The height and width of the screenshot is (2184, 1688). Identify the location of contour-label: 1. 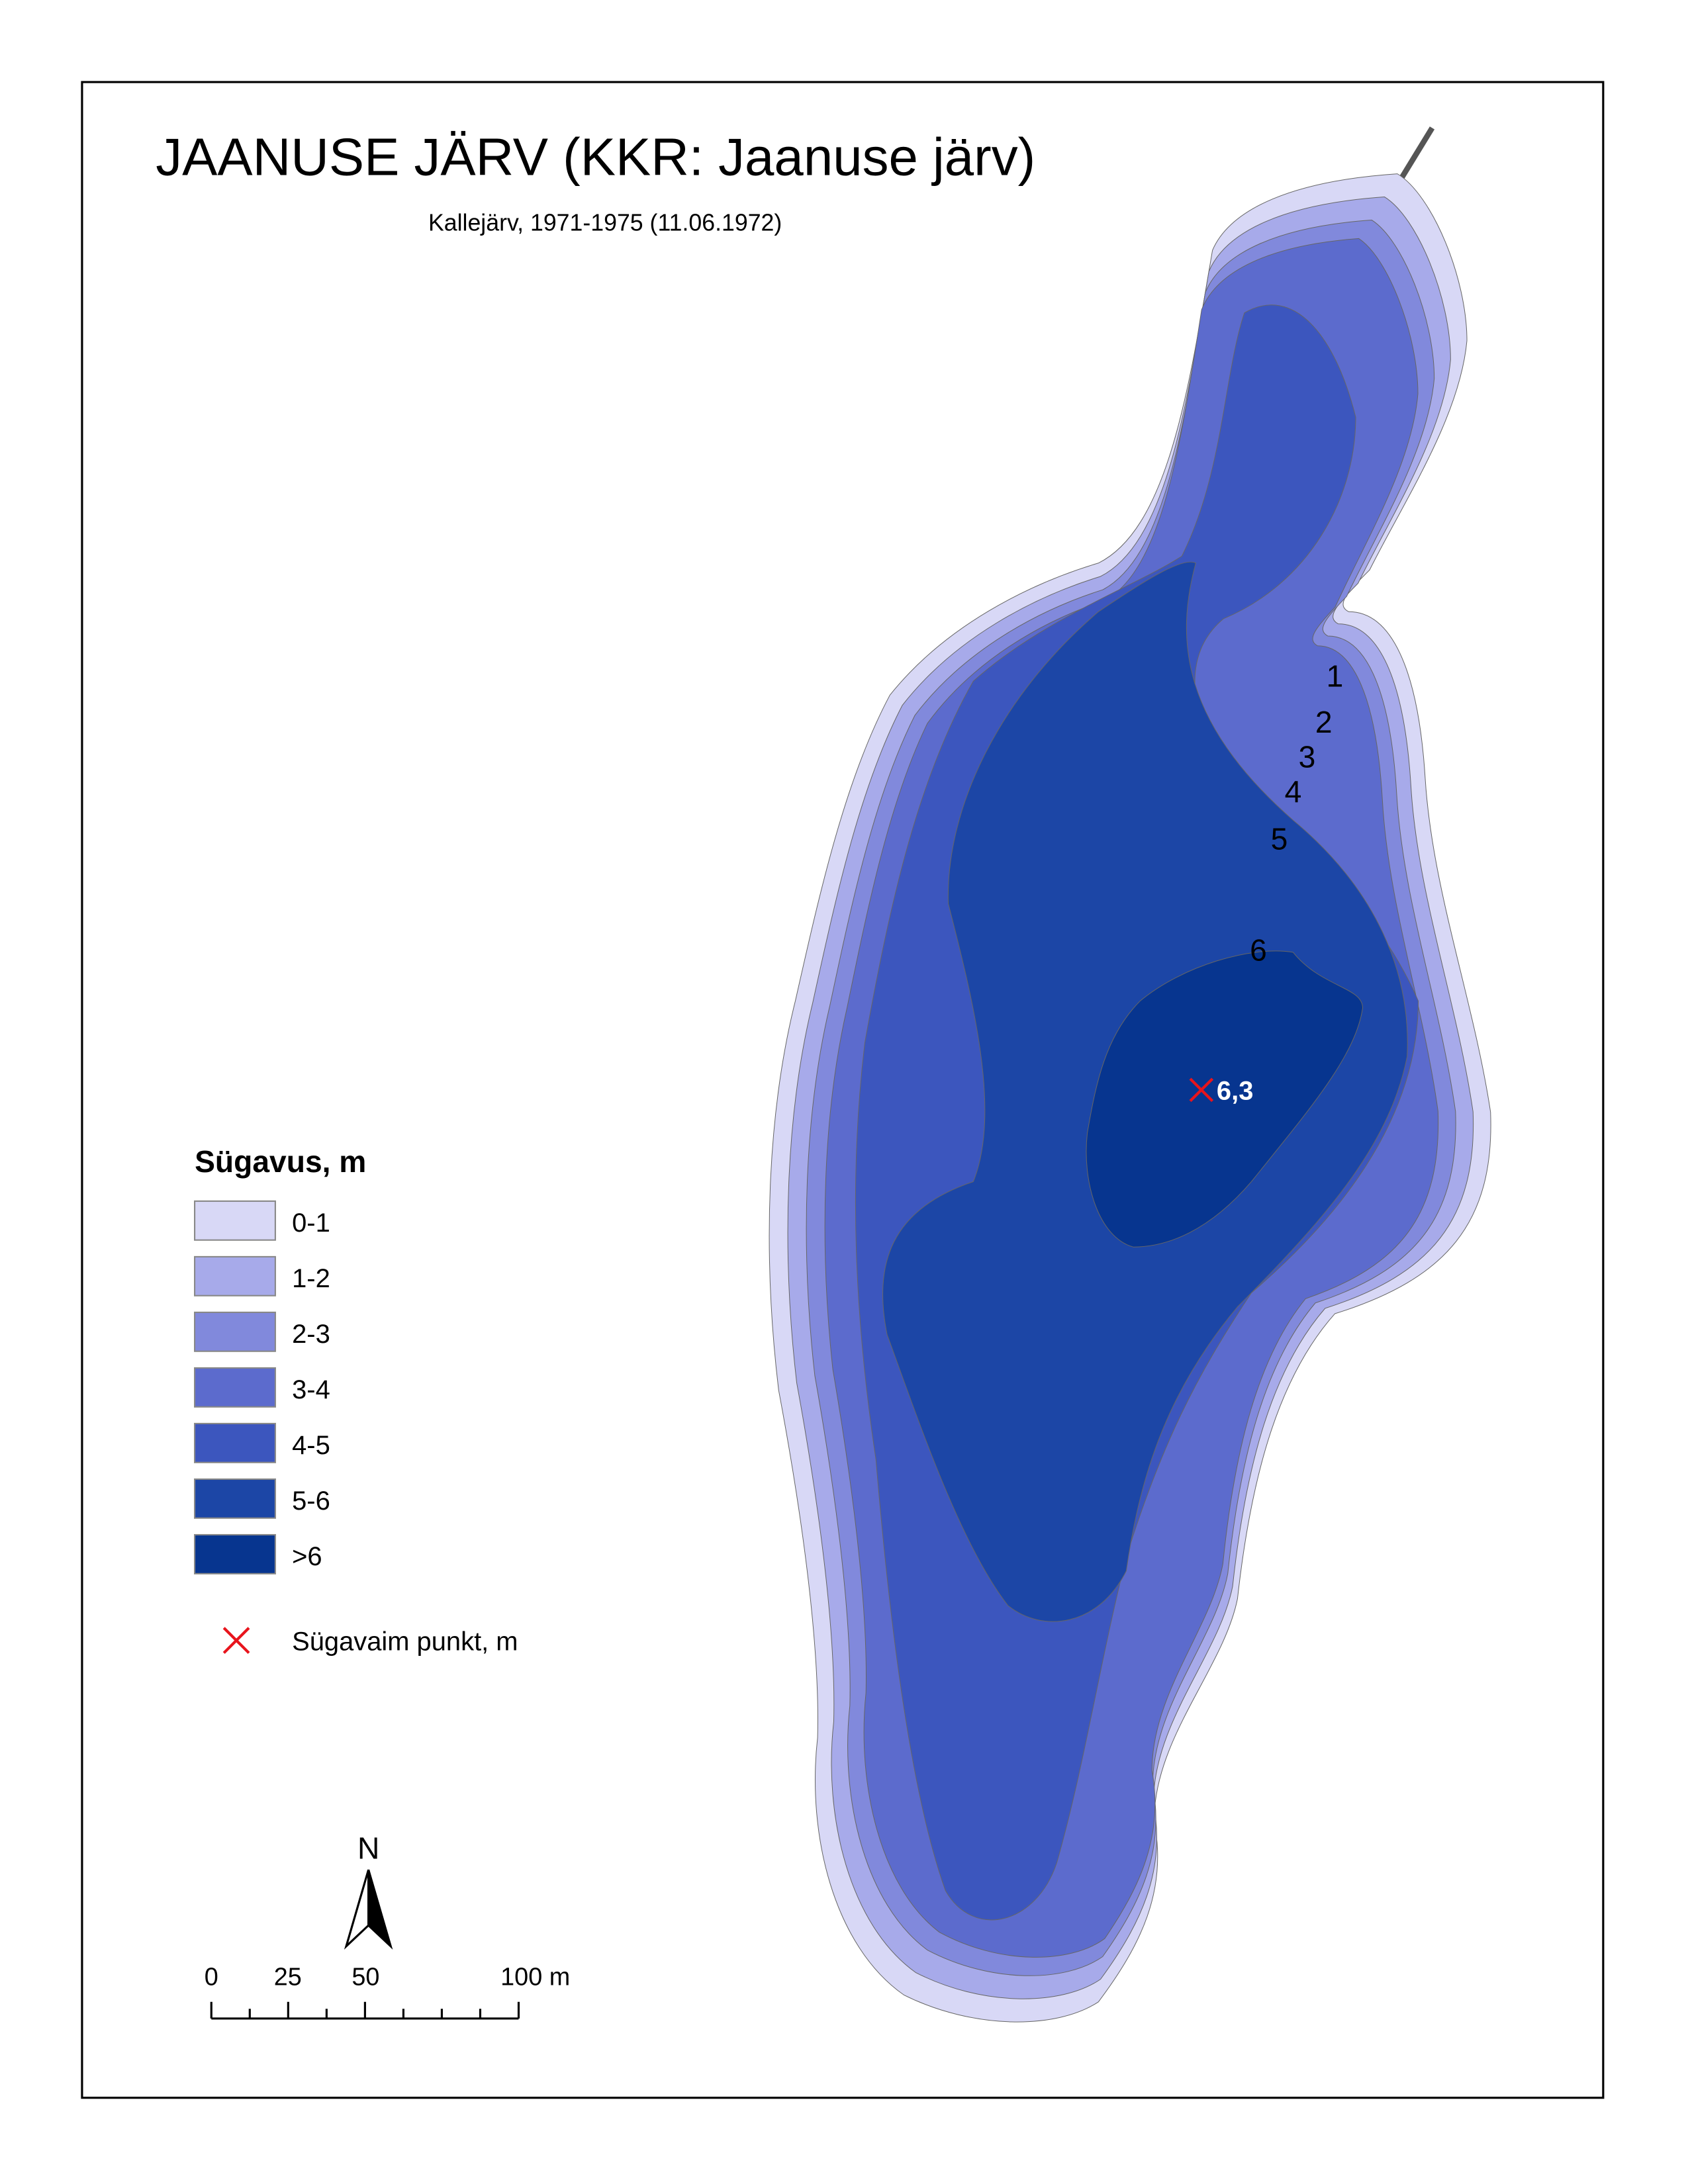
(1335, 676).